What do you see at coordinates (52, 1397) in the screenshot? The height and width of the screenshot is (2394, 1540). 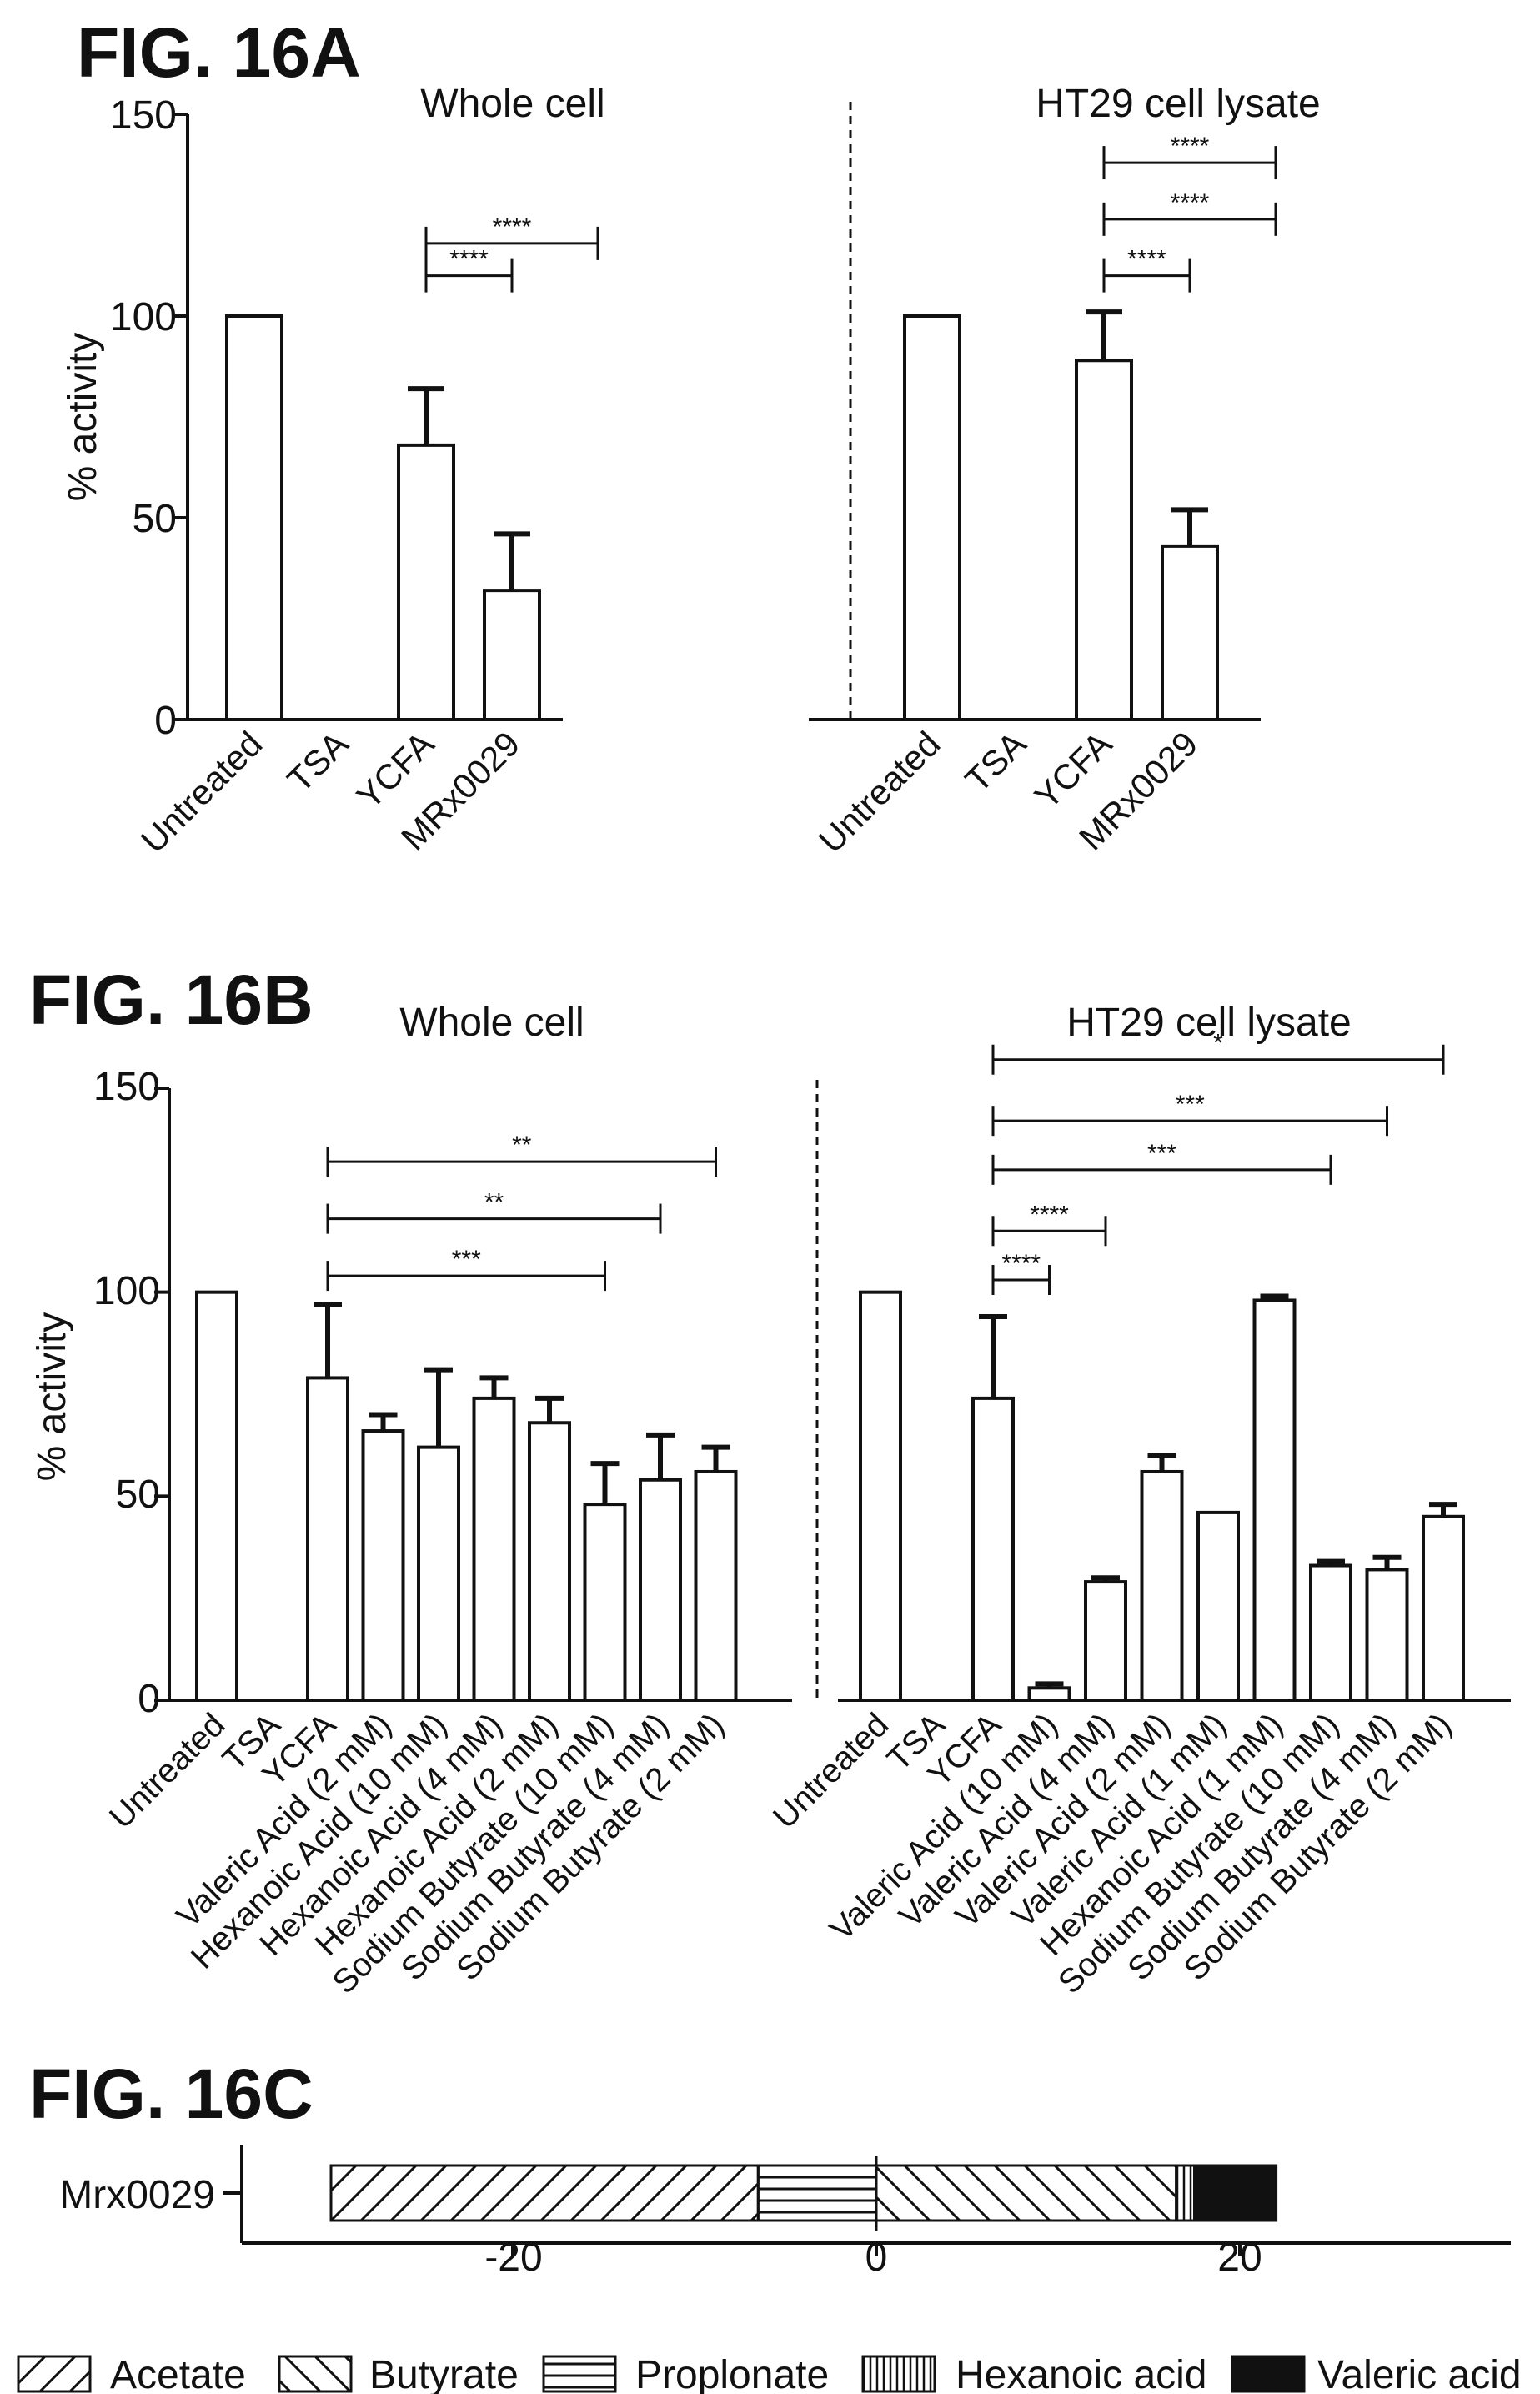 I see `fig16b-y-axis-label: % activity` at bounding box center [52, 1397].